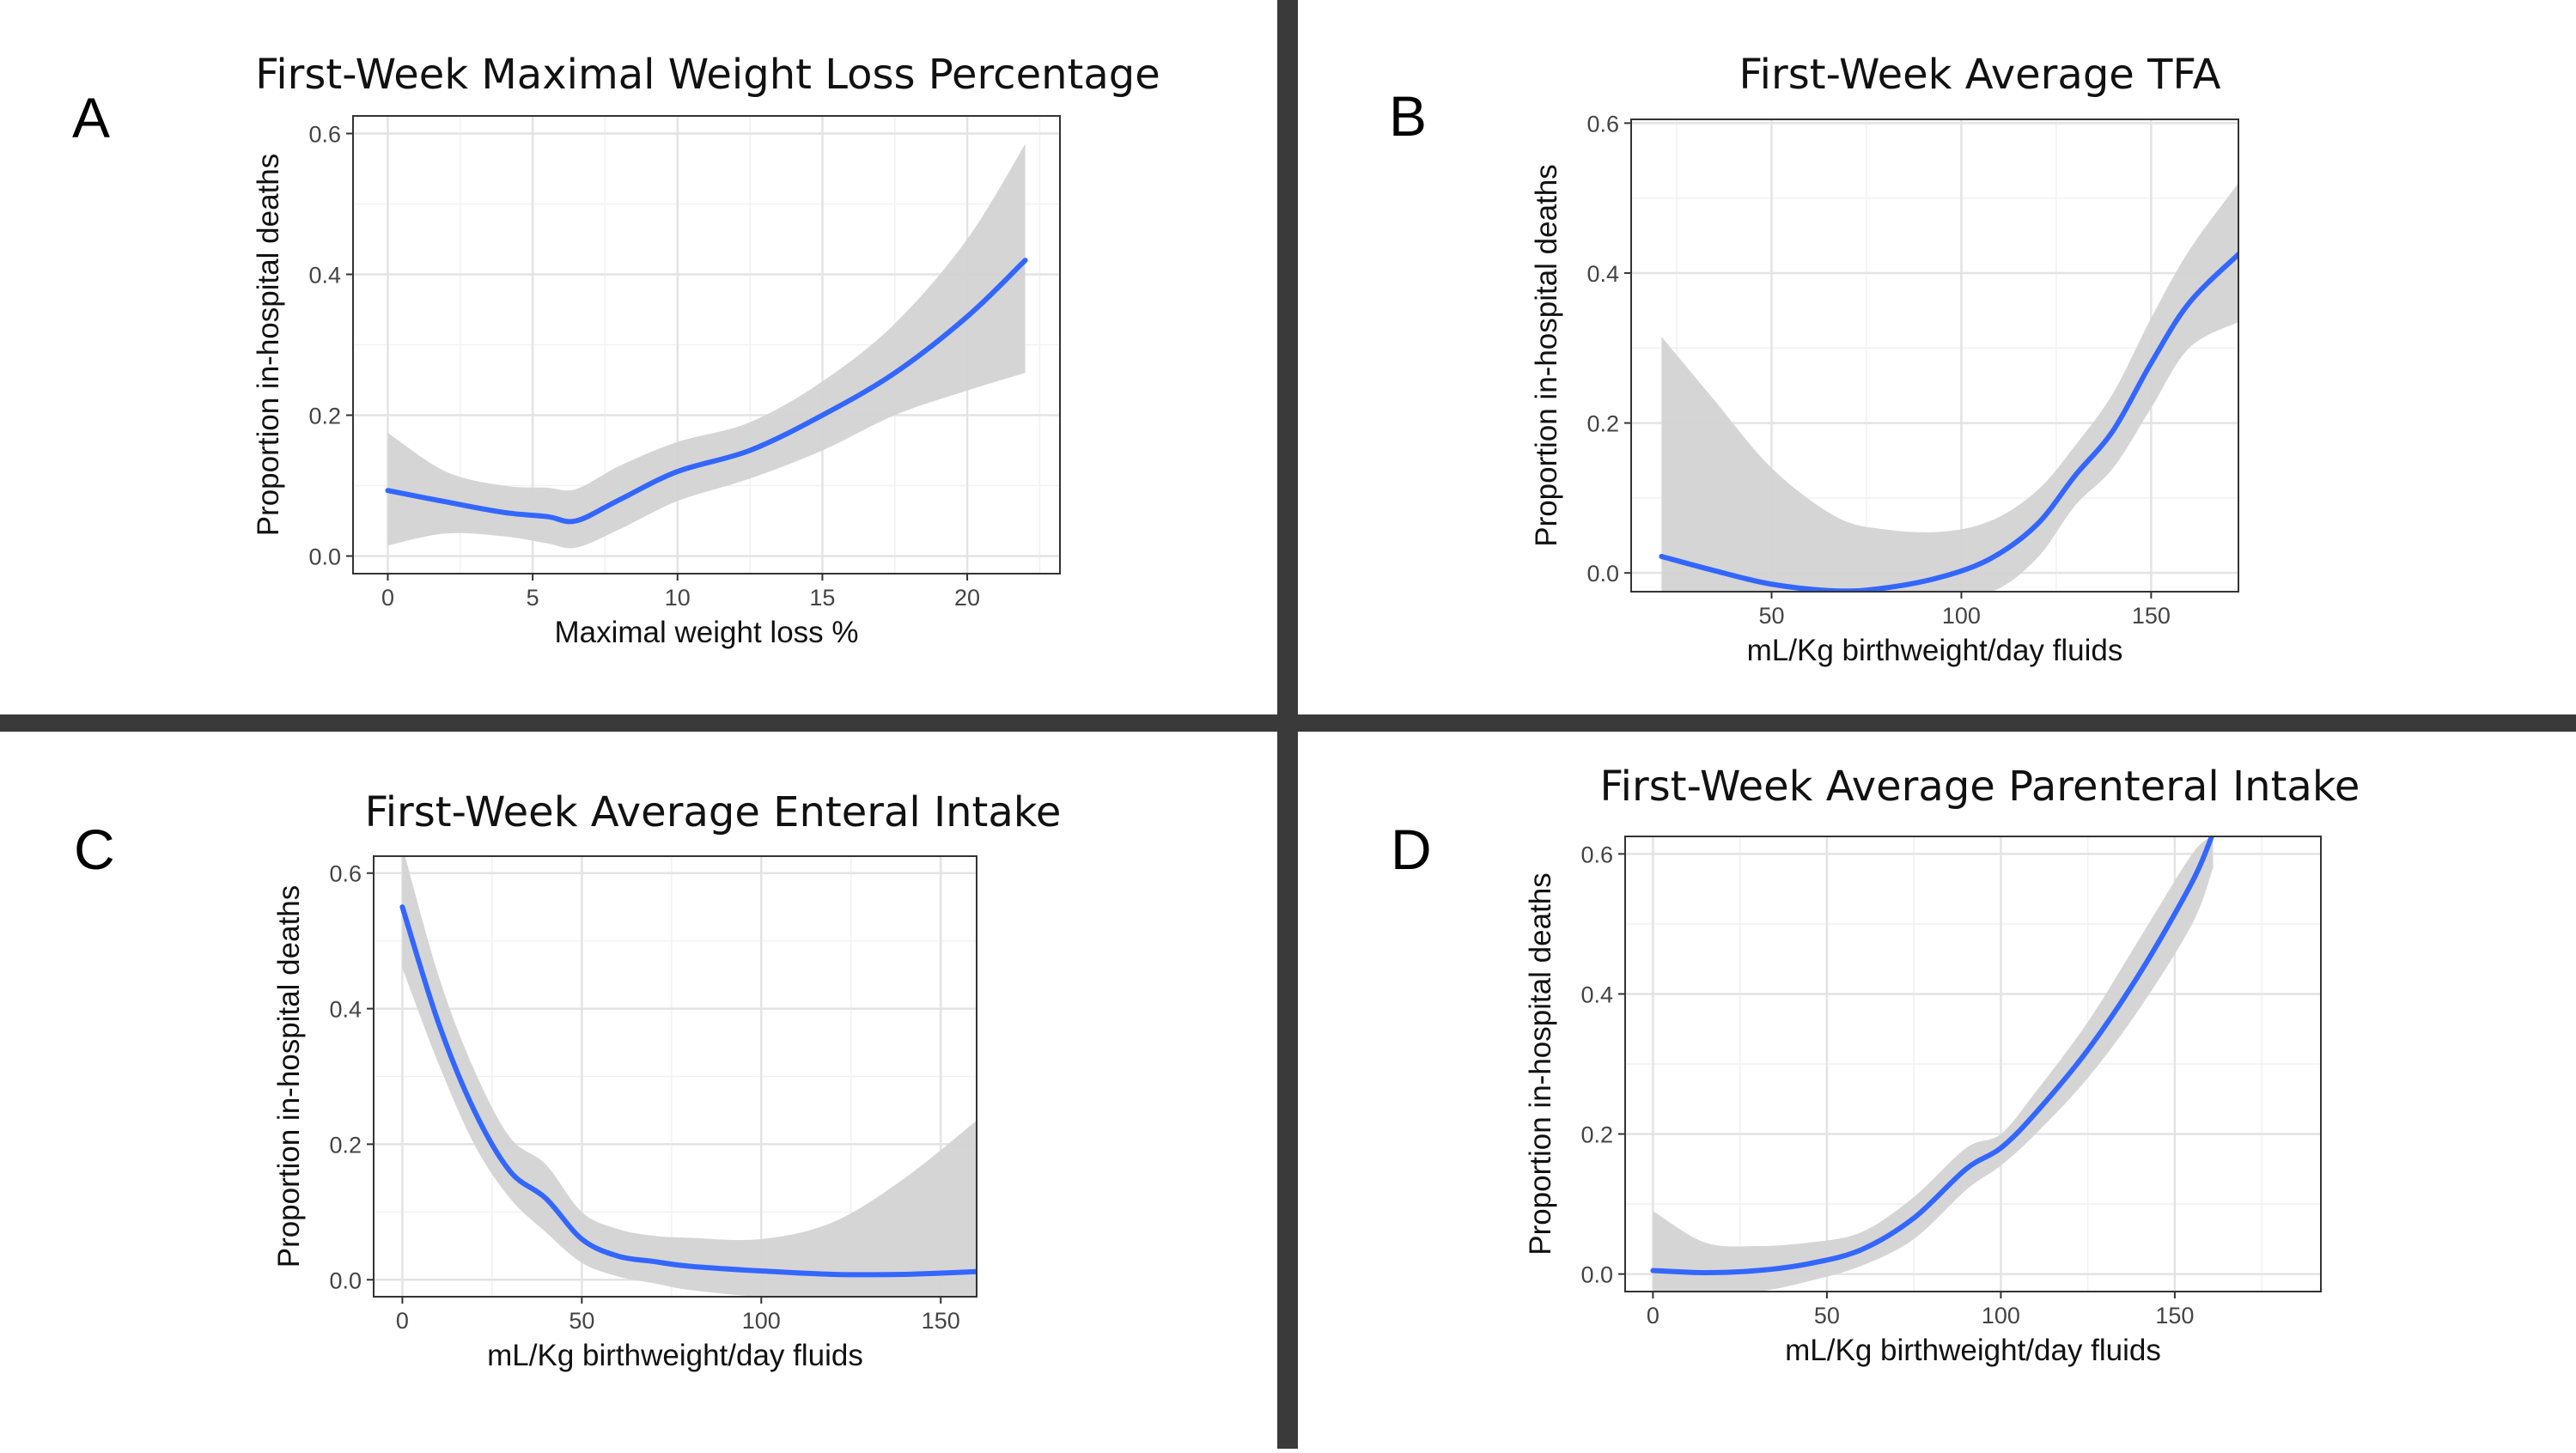 Image resolution: width=2576 pixels, height=1453 pixels. I want to click on x-tick-label: 10, so click(678, 598).